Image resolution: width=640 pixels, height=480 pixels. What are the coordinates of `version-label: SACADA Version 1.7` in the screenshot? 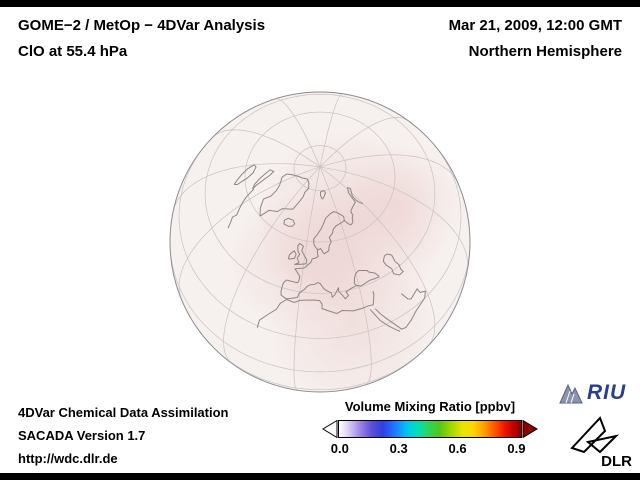 It's located at (82, 435).